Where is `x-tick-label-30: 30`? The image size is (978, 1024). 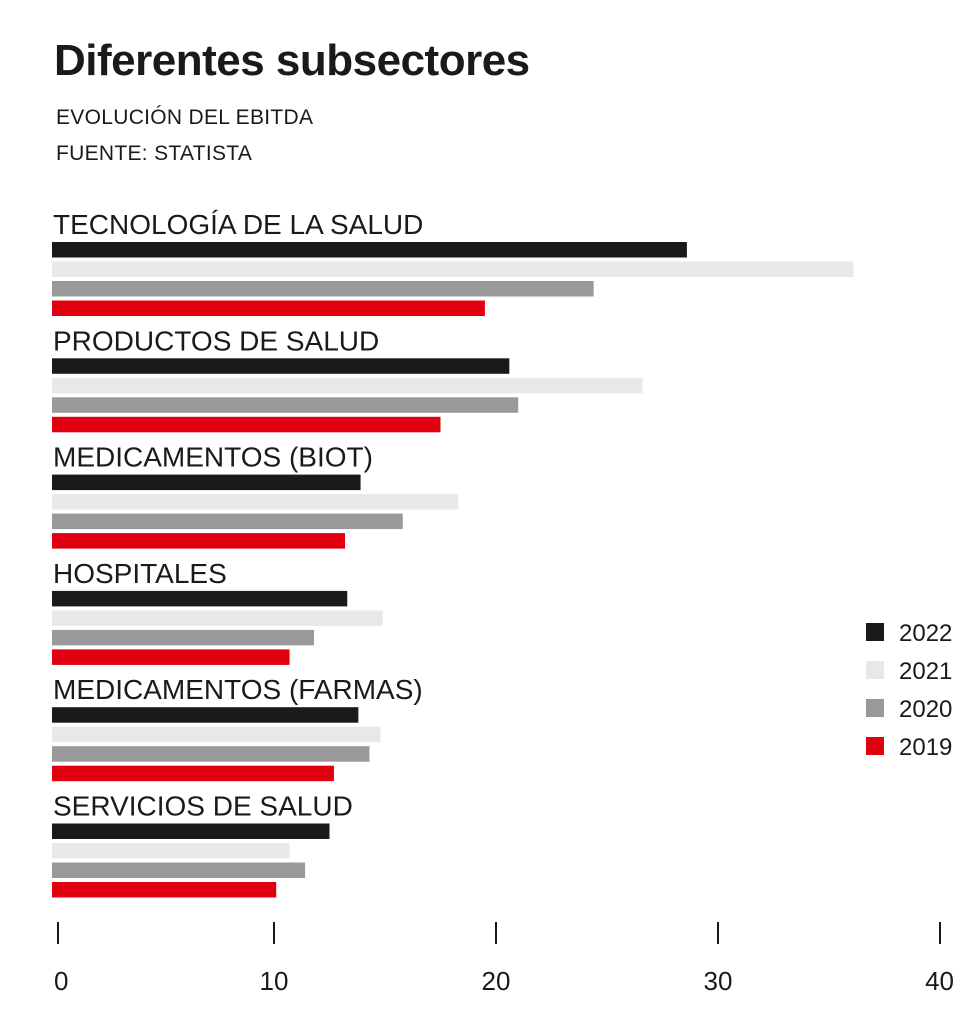
x-tick-label-30: 30 is located at coordinates (718, 981).